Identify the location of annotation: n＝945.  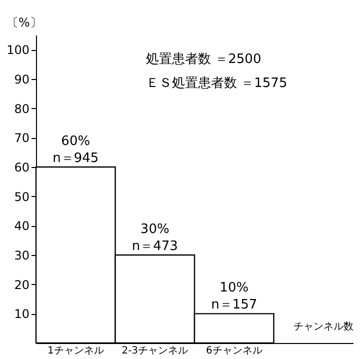
(75, 158).